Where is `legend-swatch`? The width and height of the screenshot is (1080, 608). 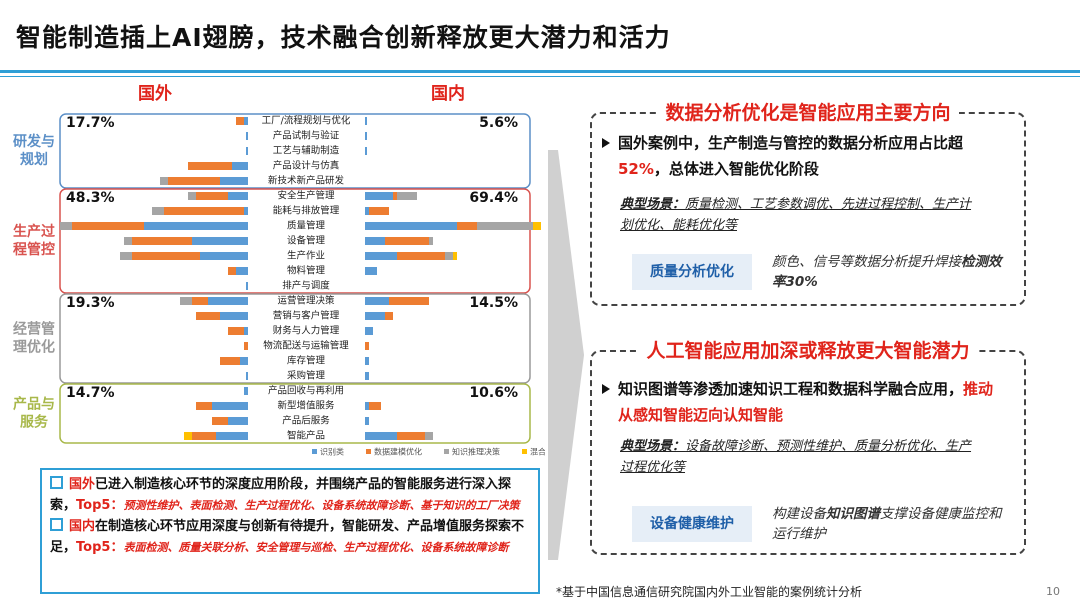 legend-swatch is located at coordinates (446, 451).